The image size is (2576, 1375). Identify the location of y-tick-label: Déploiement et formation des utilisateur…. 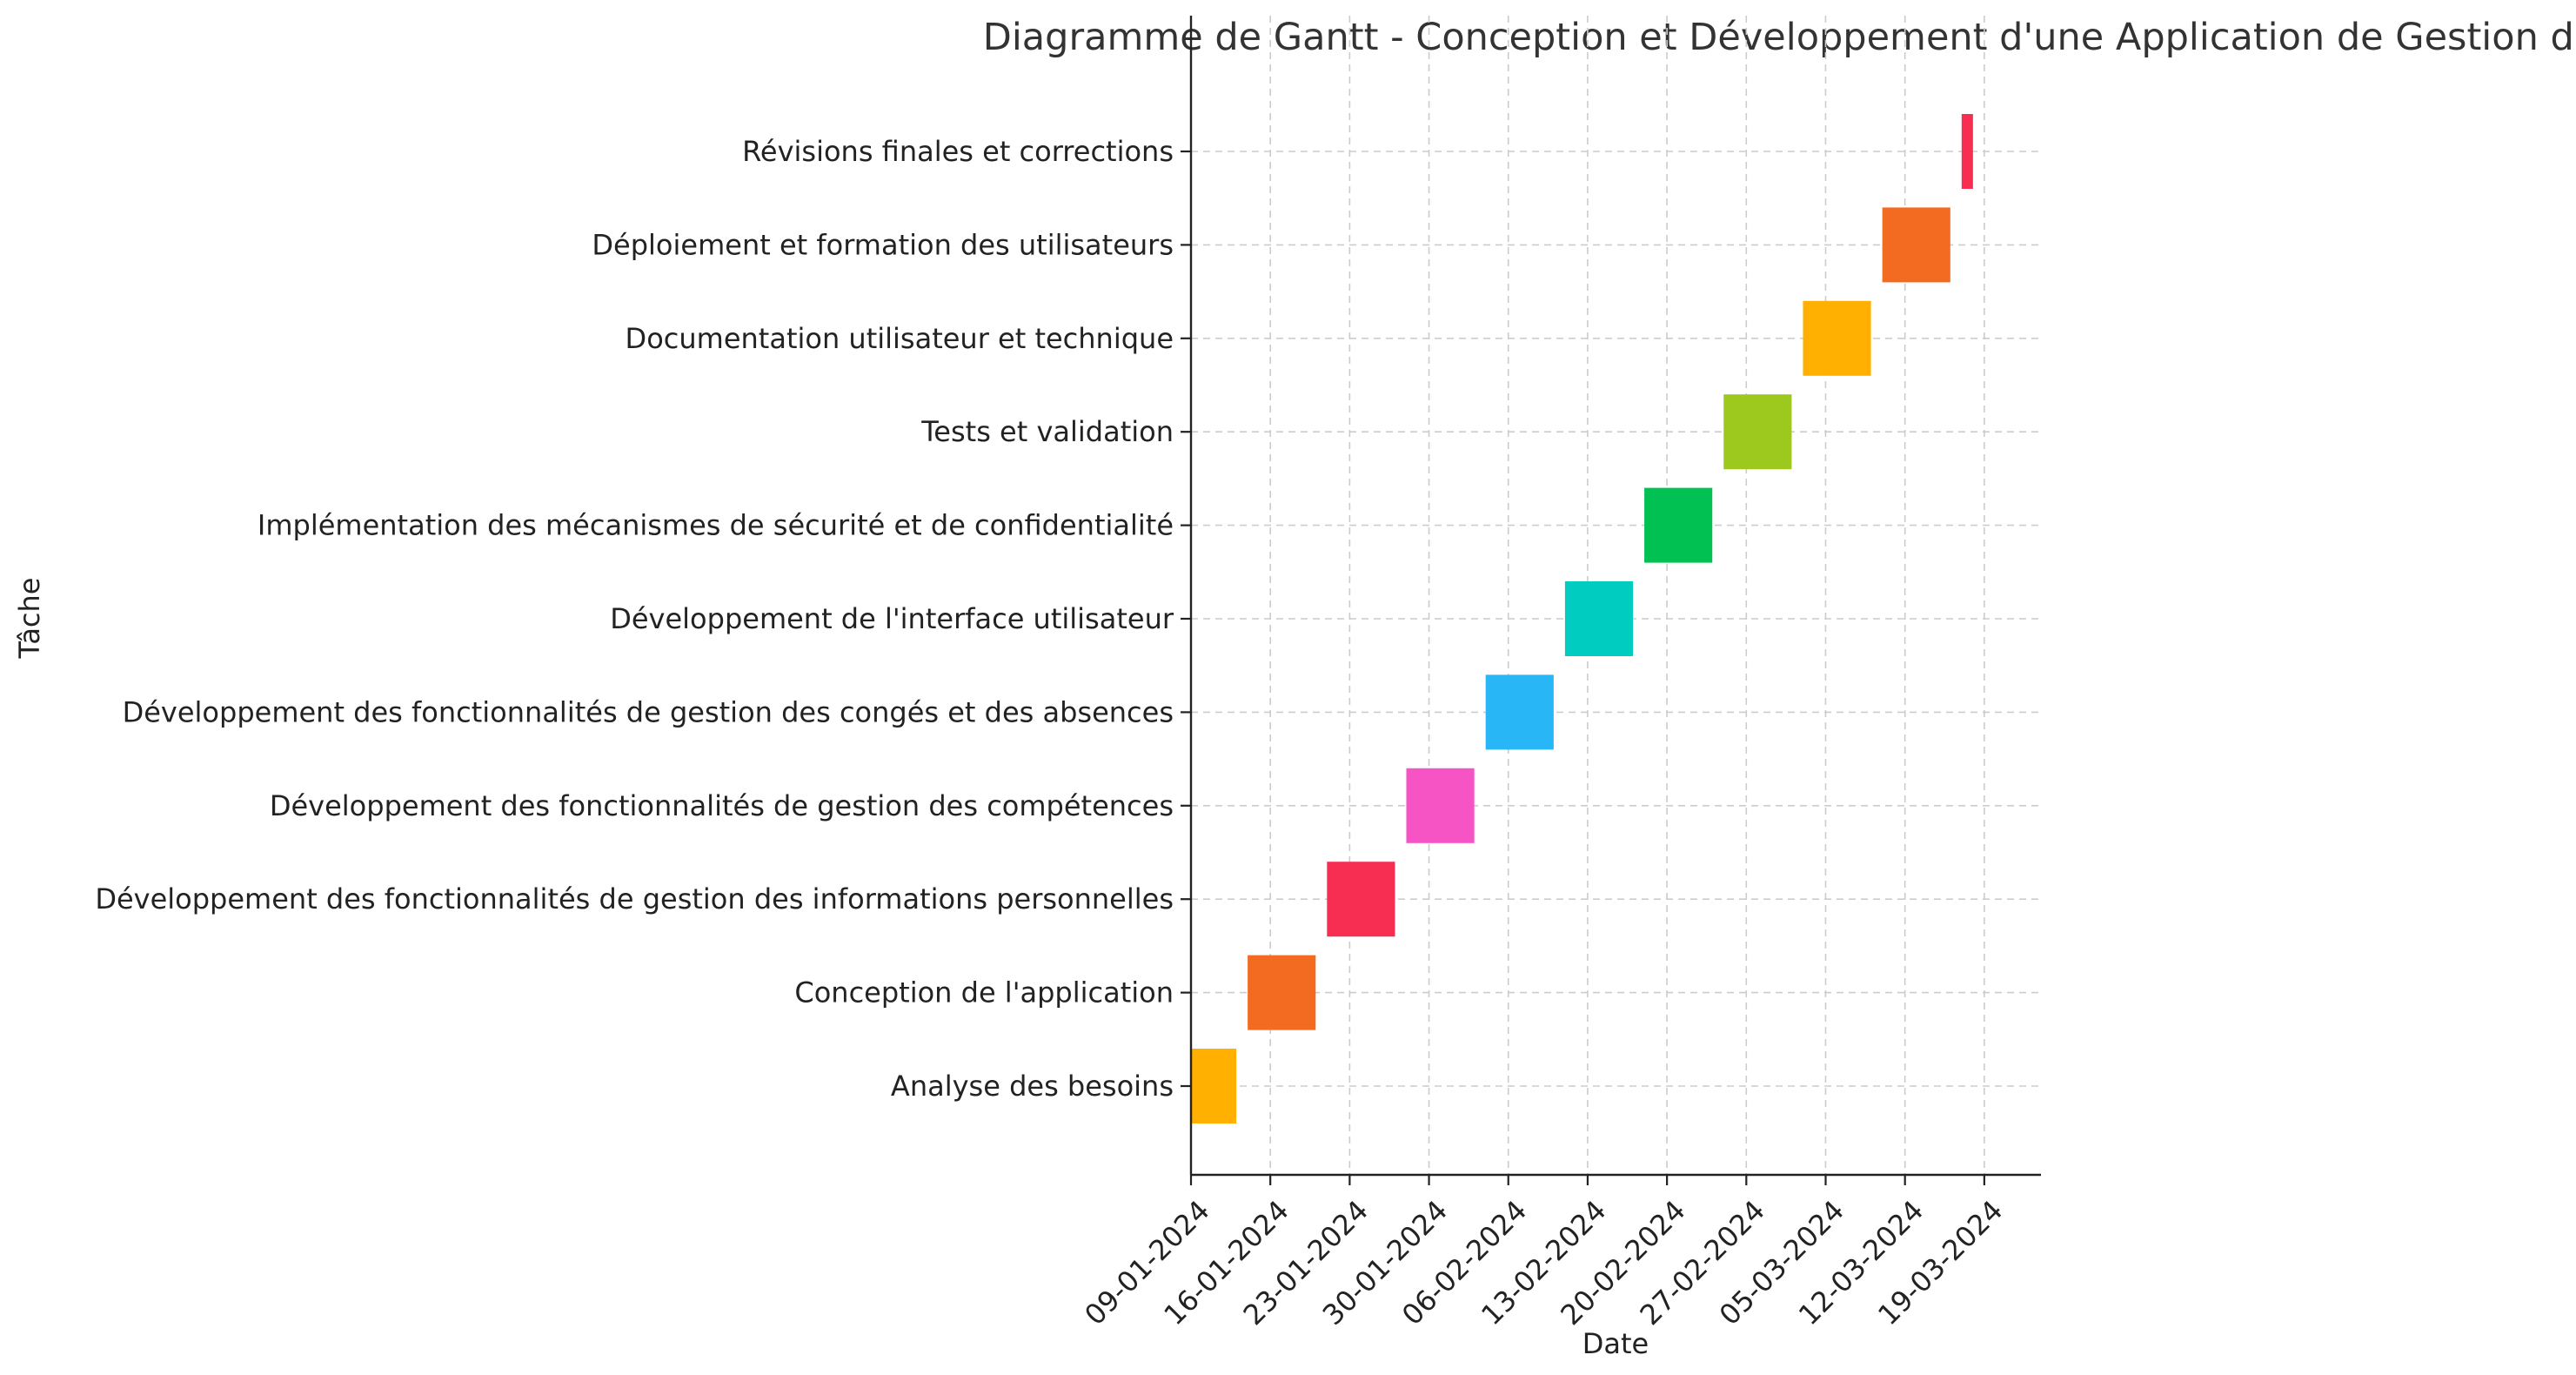
(883, 245).